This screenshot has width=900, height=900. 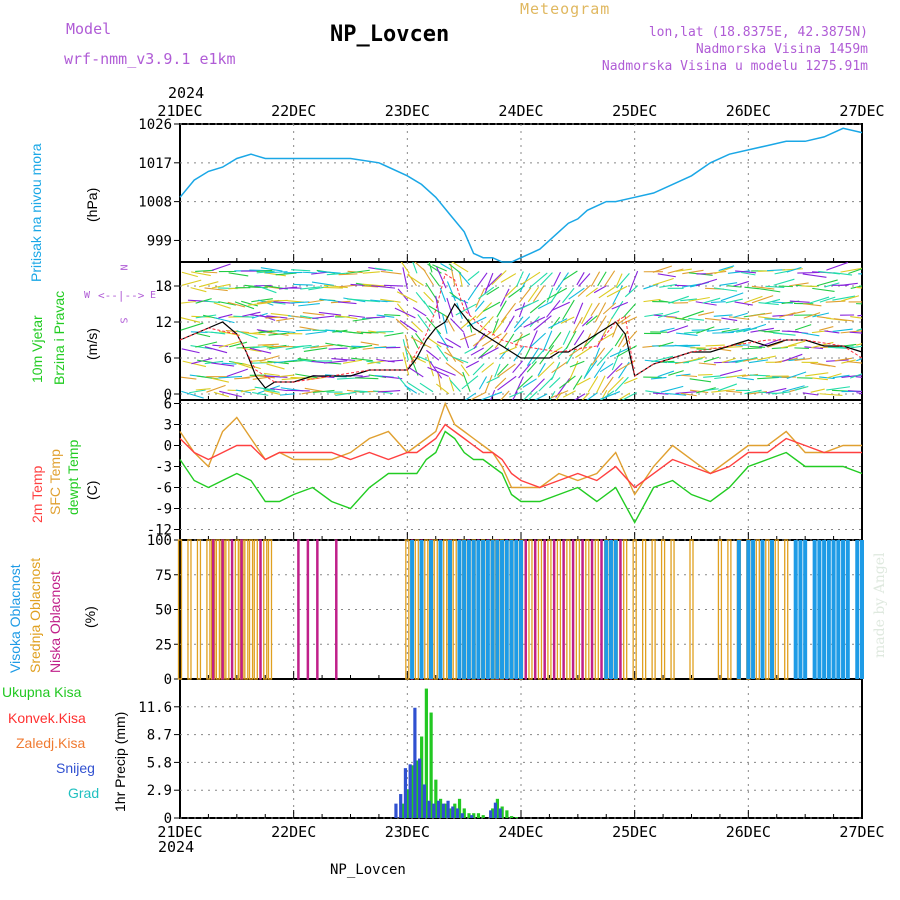 I want to click on y-tick-label: -9, so click(x=163, y=510).